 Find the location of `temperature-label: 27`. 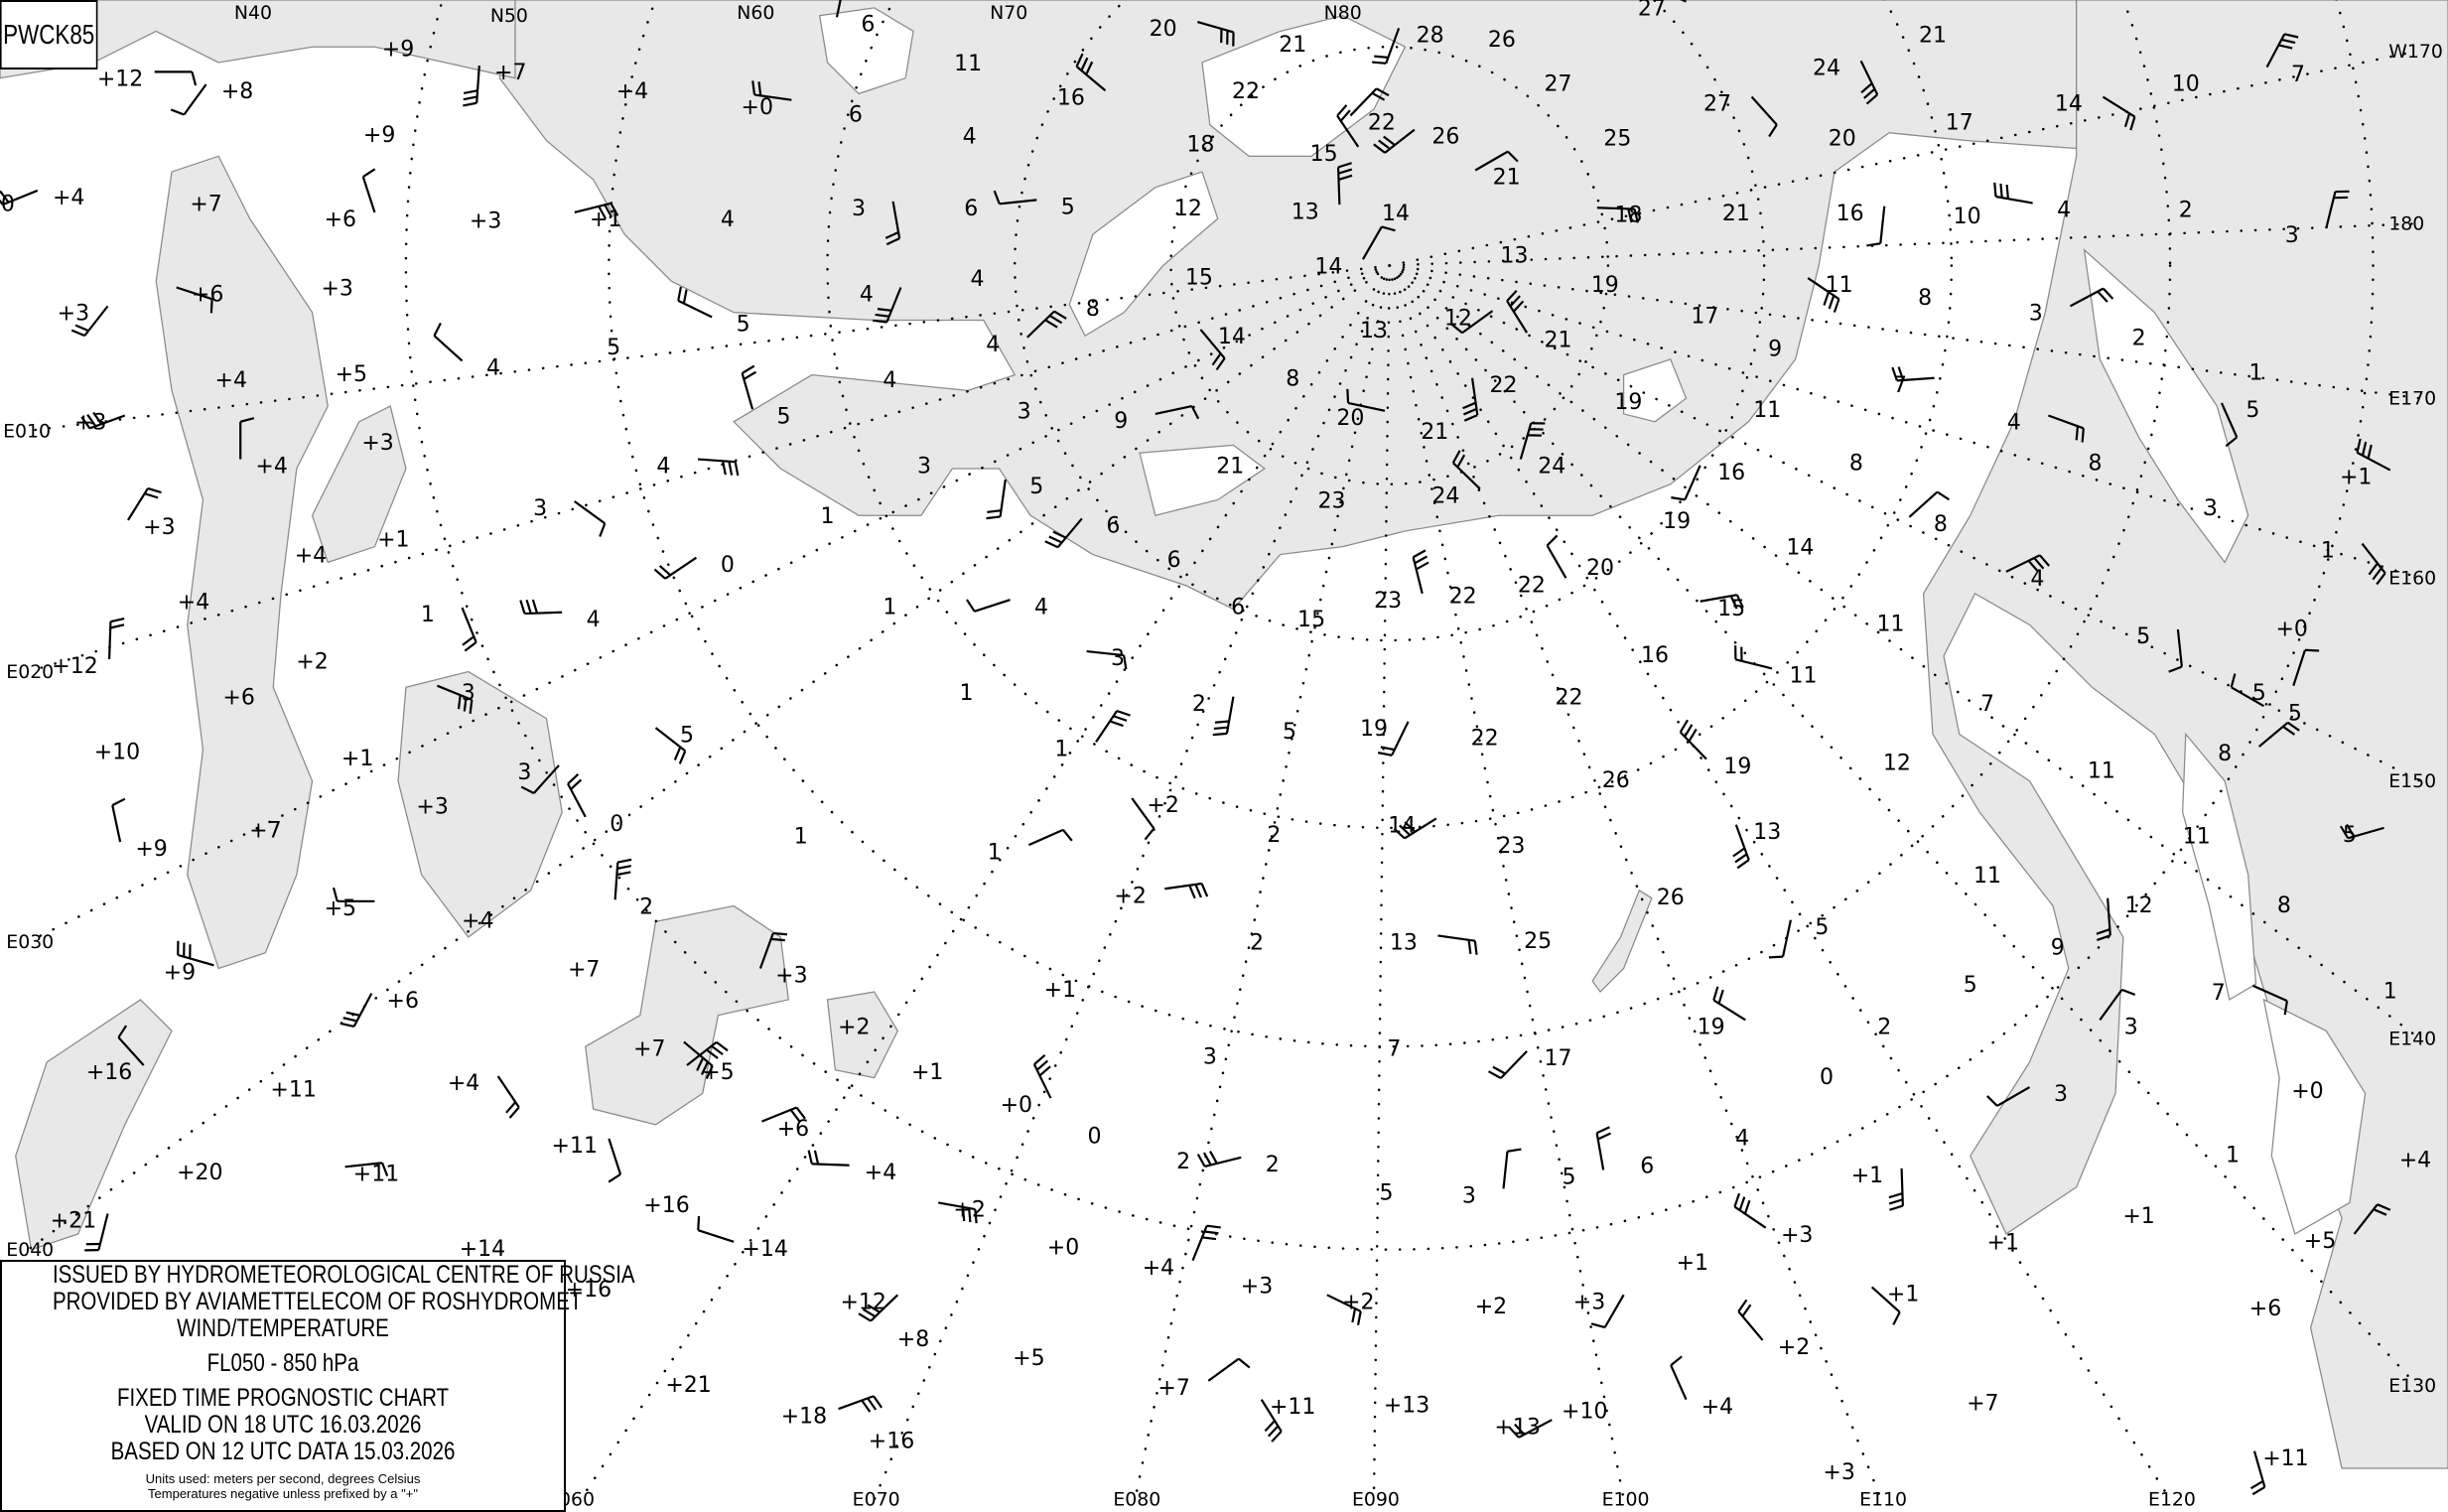

temperature-label: 27 is located at coordinates (1558, 83).